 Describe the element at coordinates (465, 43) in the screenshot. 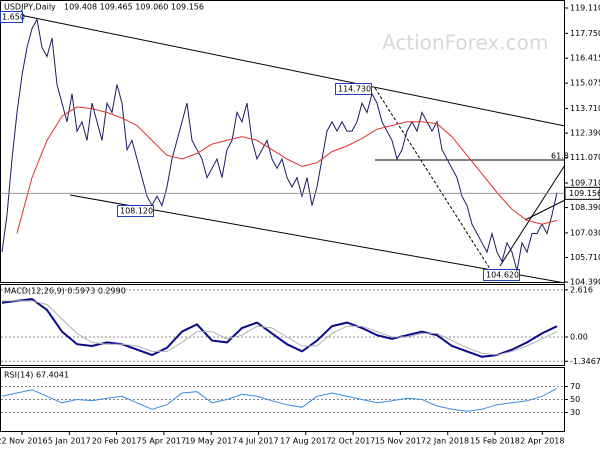

I see `watermark: ActionForex.com` at that location.